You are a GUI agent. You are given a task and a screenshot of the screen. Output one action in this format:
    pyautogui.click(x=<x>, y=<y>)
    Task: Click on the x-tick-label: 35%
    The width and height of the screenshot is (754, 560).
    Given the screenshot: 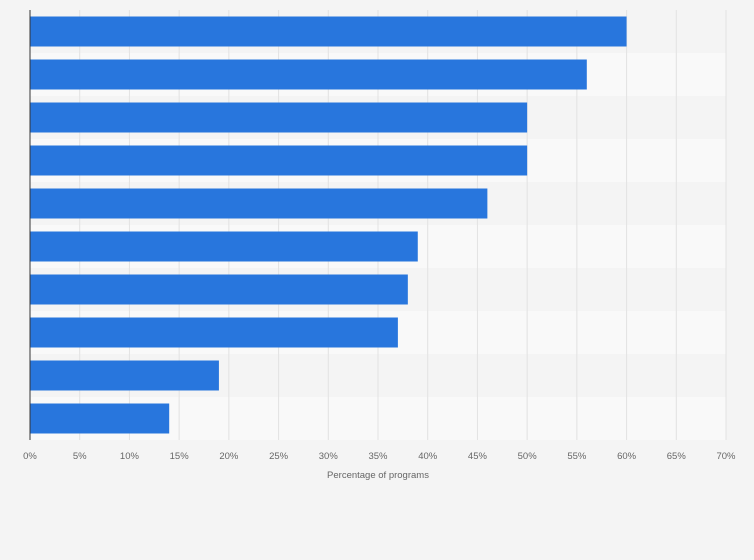 What is the action you would take?
    pyautogui.click(x=378, y=456)
    